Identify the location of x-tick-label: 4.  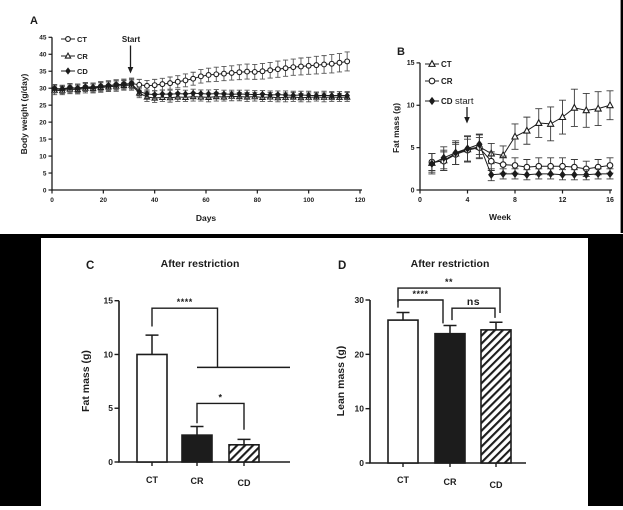
(468, 200).